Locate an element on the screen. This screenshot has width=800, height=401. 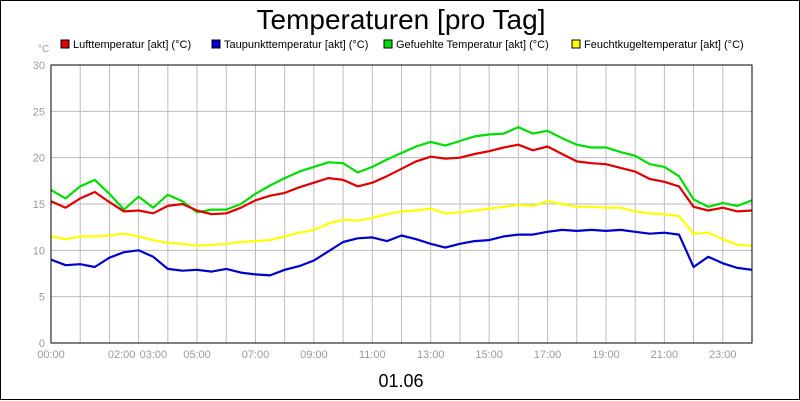
y-tick-label: 15 is located at coordinates (39, 205).